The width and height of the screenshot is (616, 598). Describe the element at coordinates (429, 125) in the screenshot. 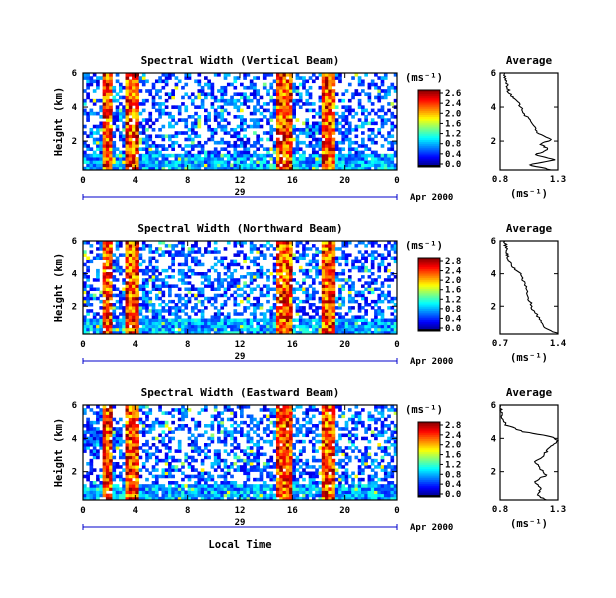

I see `colorbar-segment` at that location.